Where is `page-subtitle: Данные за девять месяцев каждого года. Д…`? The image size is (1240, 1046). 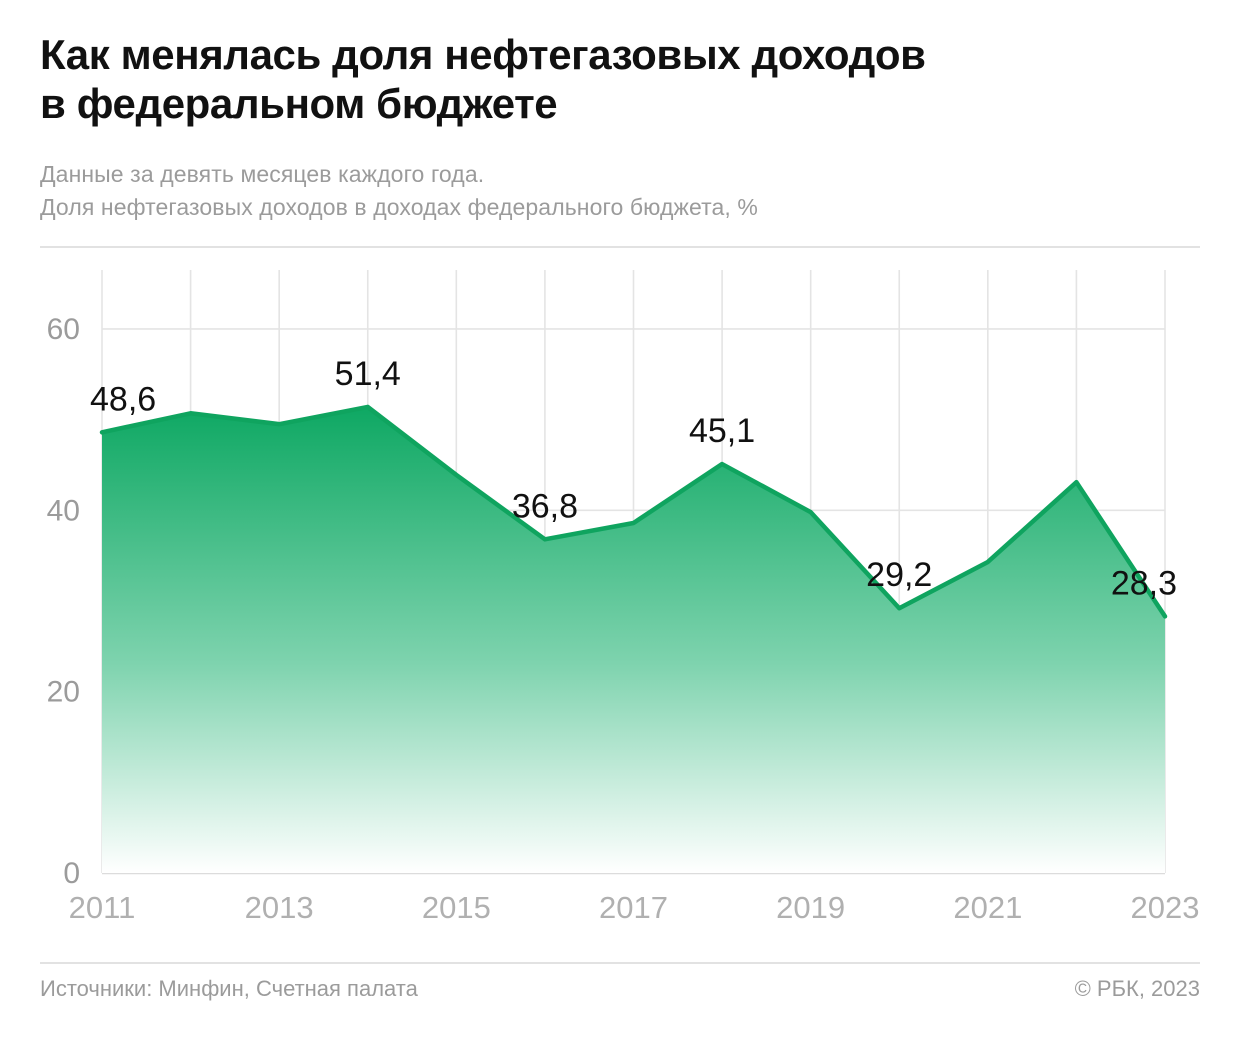
page-subtitle: Данные за девять месяцев каждого года. Д… is located at coordinates (399, 190).